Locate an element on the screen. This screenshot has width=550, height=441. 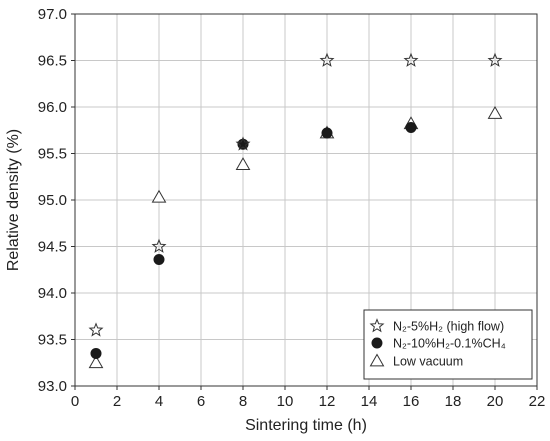
x-tick-label: 0 is located at coordinates (75, 401).